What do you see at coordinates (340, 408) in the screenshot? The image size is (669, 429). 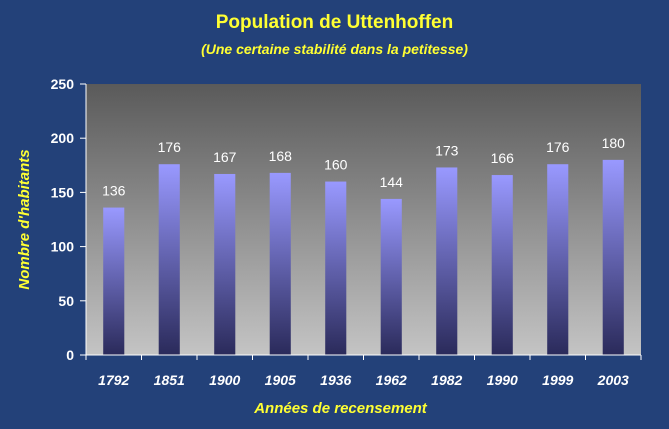 I see `x-axis-title: Années de recensement` at bounding box center [340, 408].